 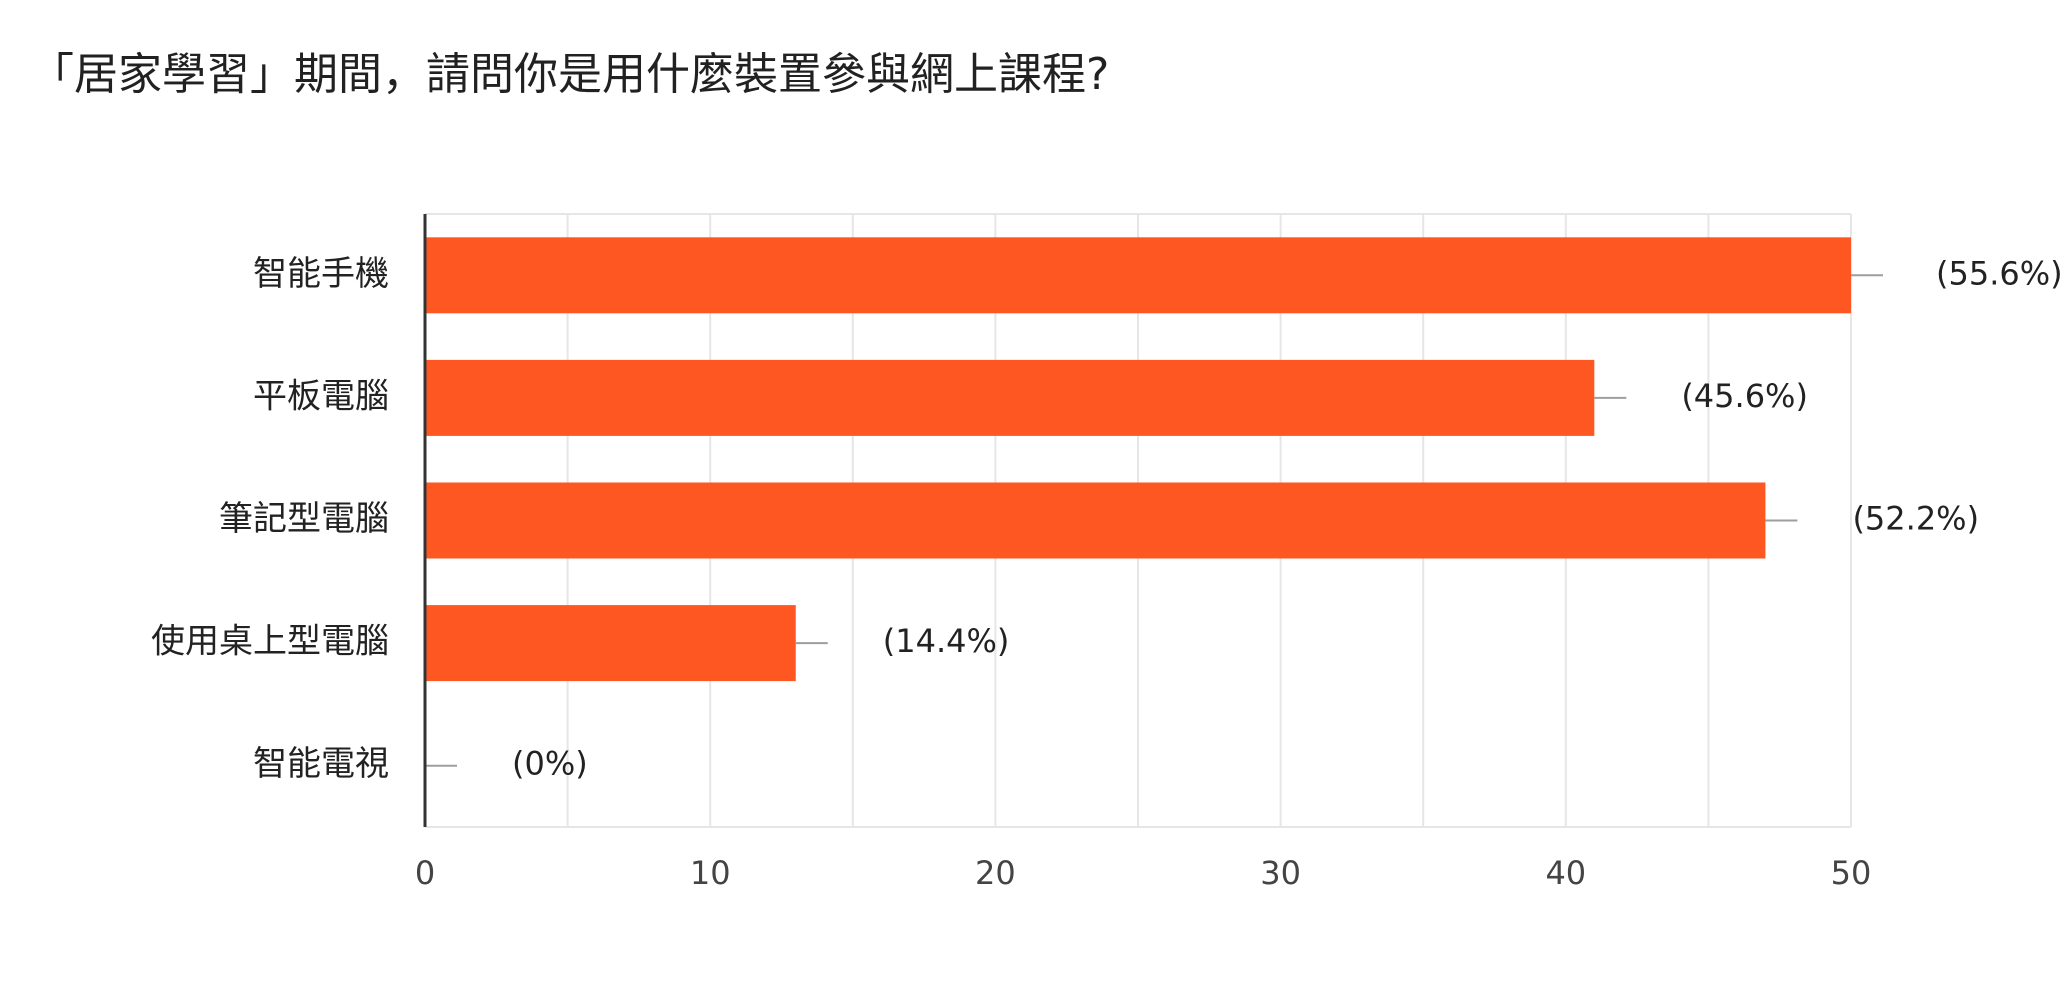 I want to click on x-tick-label: 40, so click(x=1565, y=873).